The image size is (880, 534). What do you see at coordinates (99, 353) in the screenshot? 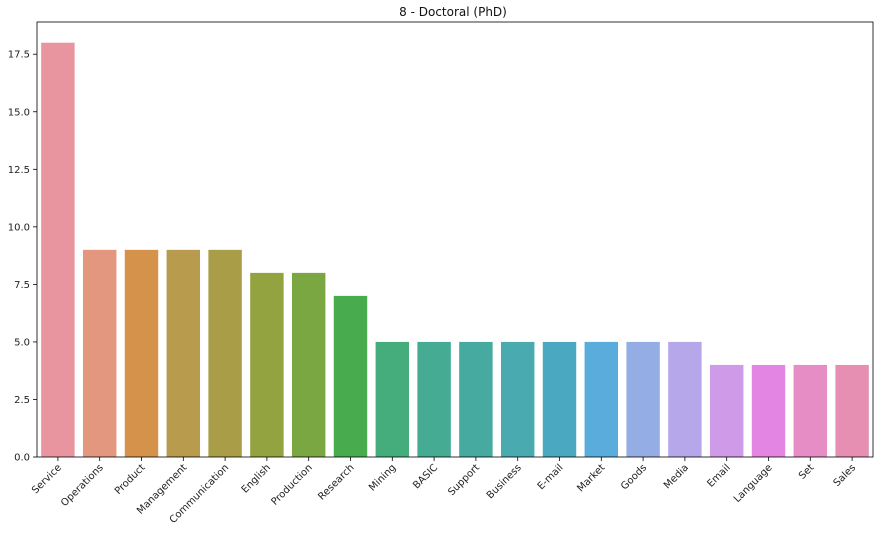
I see `bar-operations` at bounding box center [99, 353].